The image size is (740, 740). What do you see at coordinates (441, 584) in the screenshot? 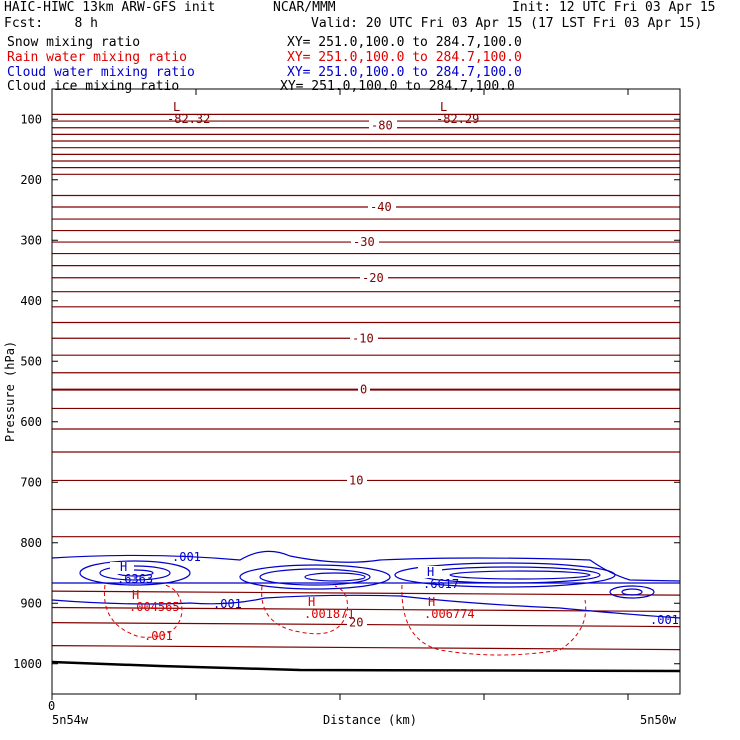
I see `high-value-2: .6617` at bounding box center [441, 584].